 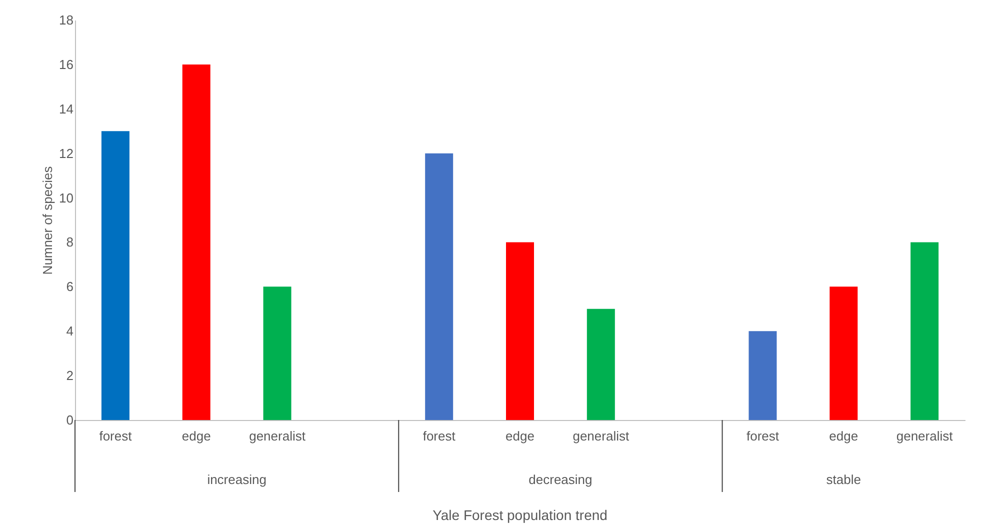 What do you see at coordinates (70, 286) in the screenshot?
I see `y-tick-label: 6` at bounding box center [70, 286].